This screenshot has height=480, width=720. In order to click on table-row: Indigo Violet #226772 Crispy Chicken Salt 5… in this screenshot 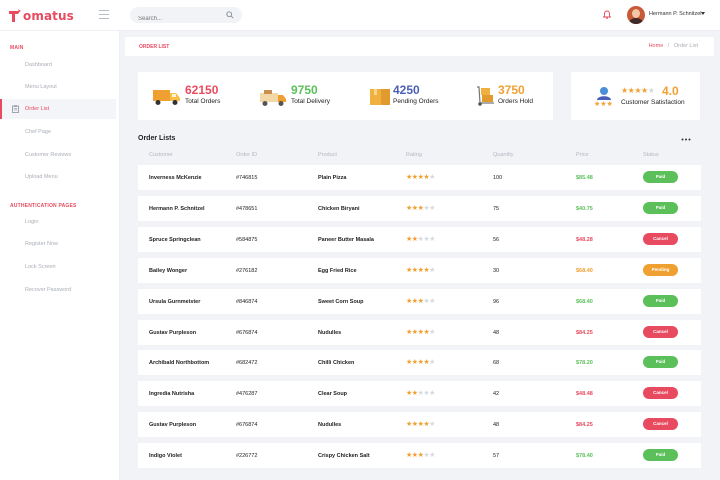, I will do `click(419, 456)`.